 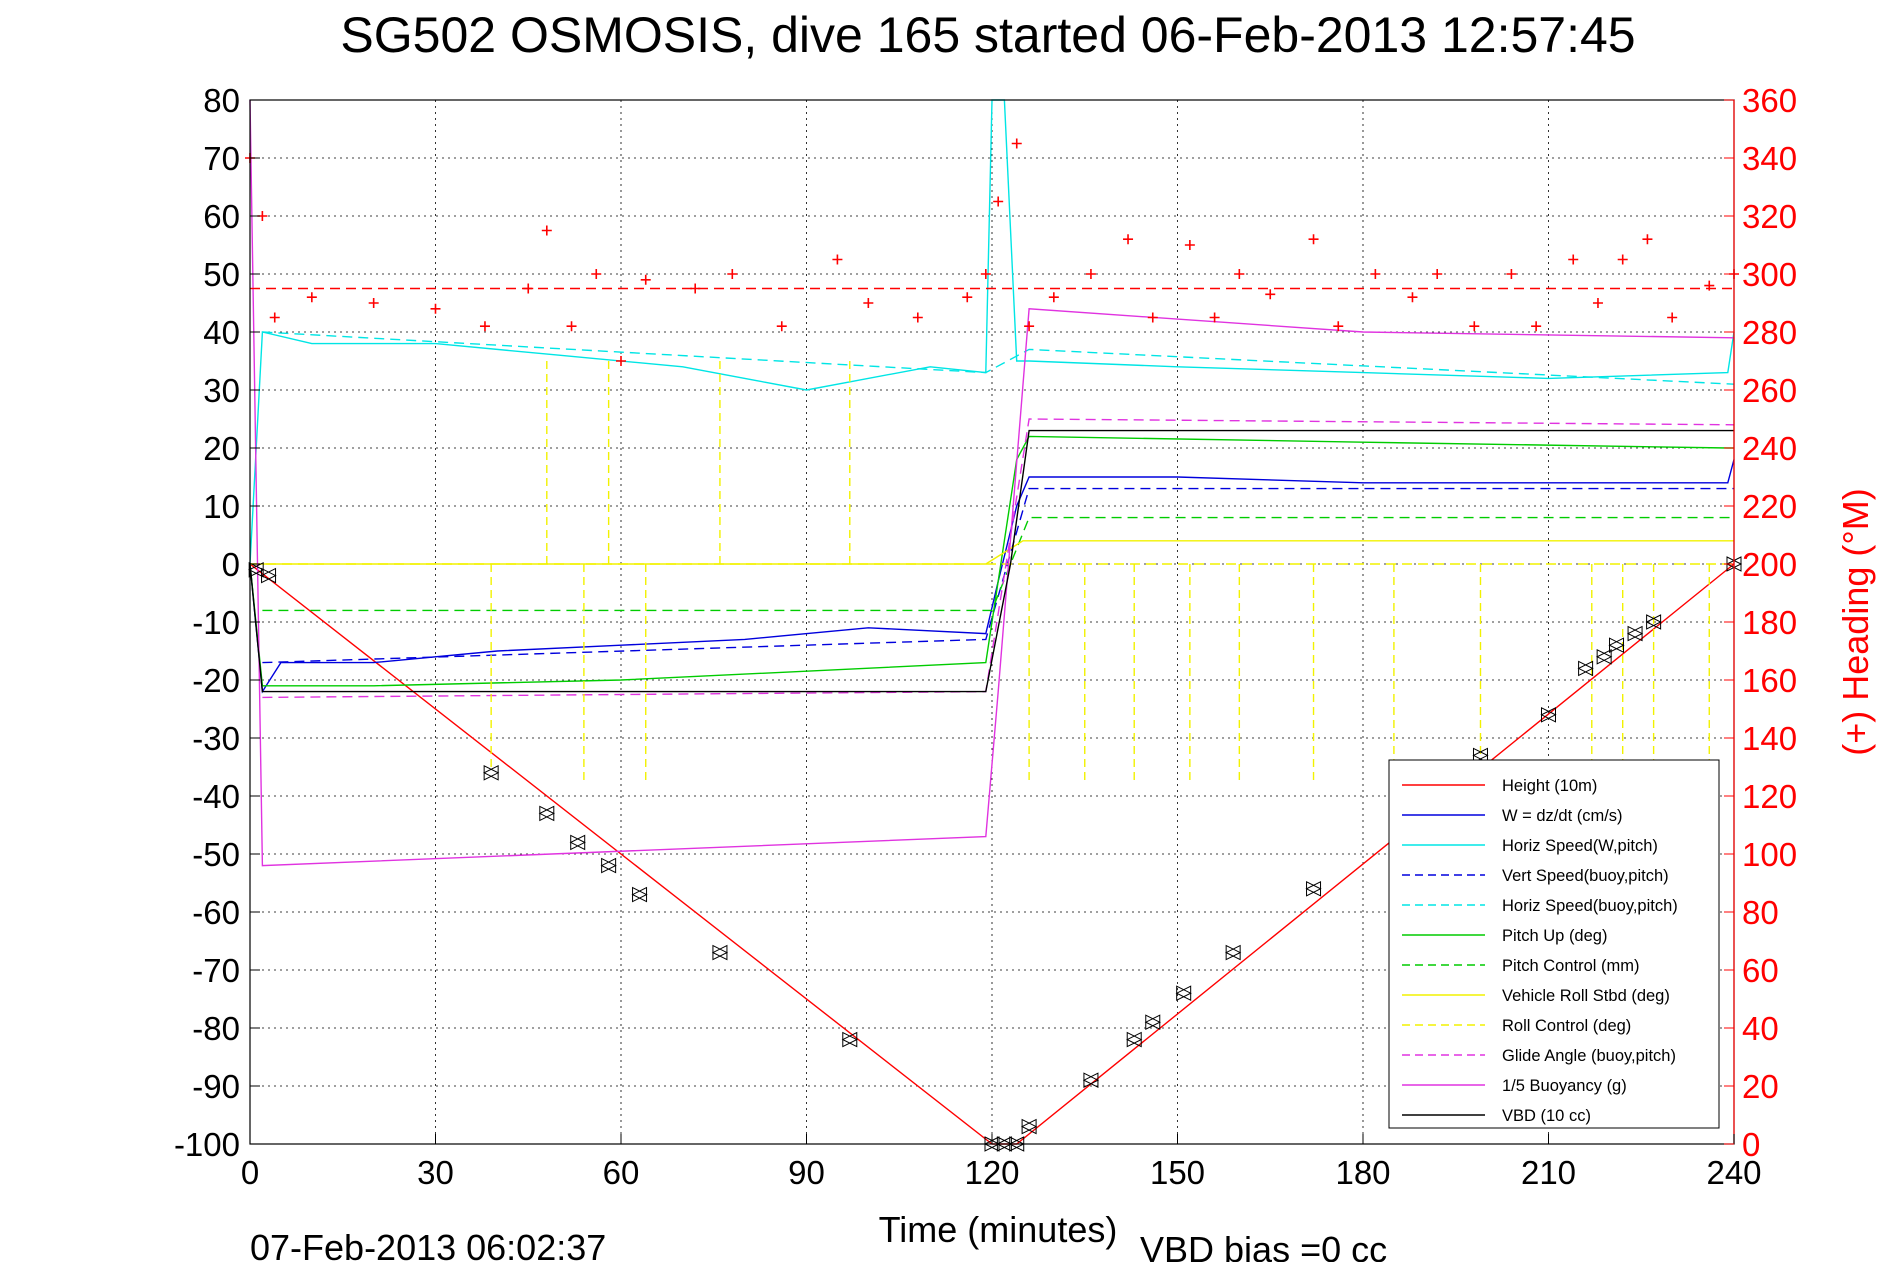 I want to click on x-tick-label: 180, so click(x=1362, y=1172).